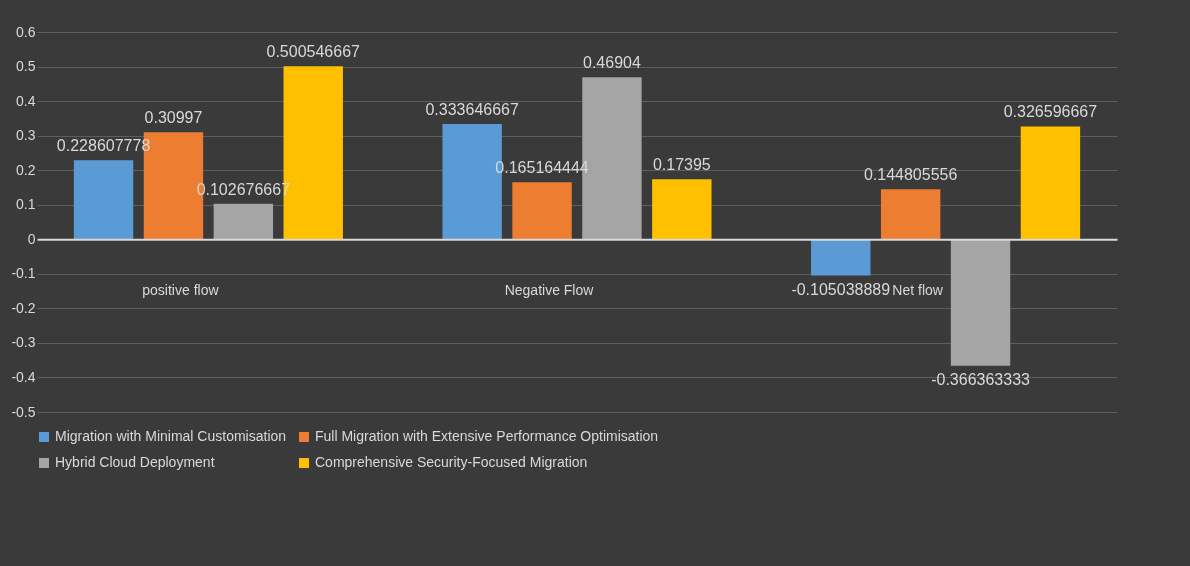 The height and width of the screenshot is (566, 1190). I want to click on y-tick-label: 0, so click(31, 238).